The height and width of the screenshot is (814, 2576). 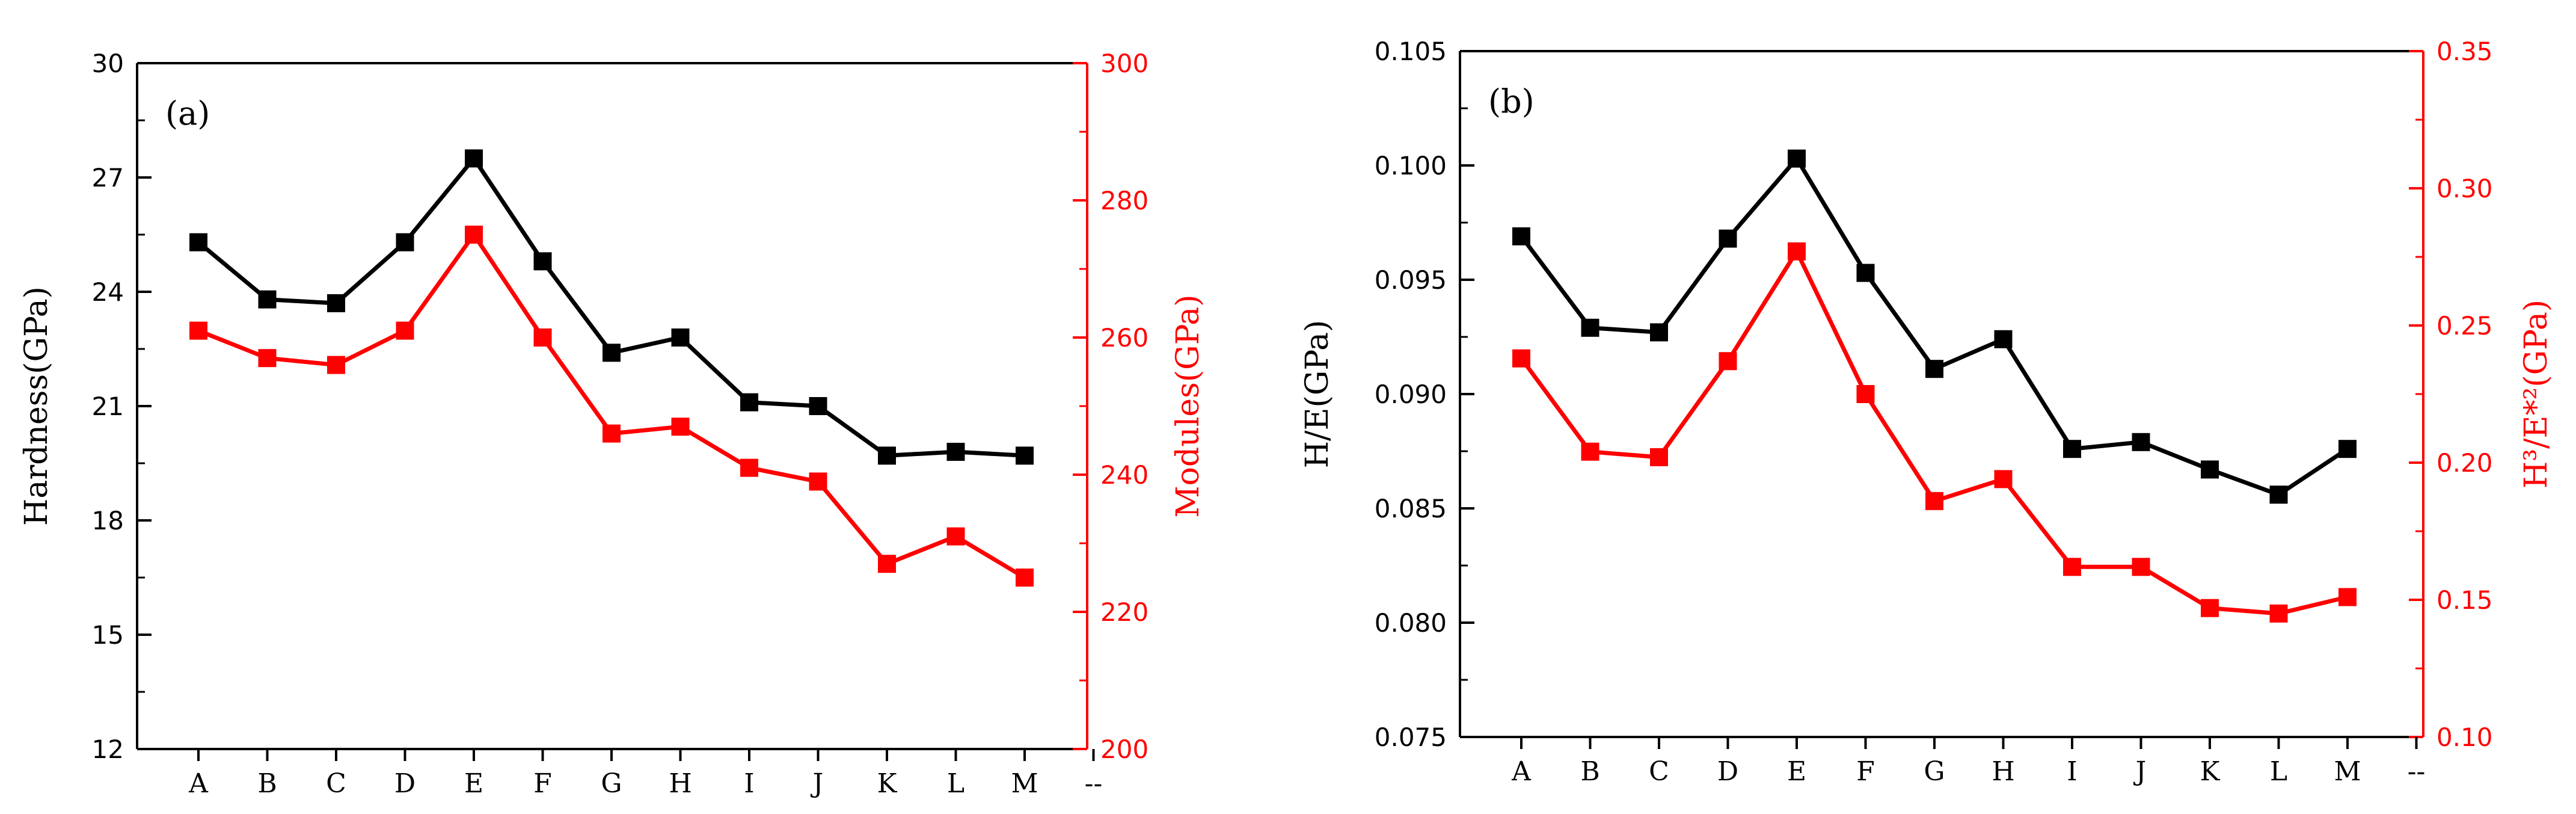 What do you see at coordinates (108, 178) in the screenshot?
I see `left-axis-tick-label: 27` at bounding box center [108, 178].